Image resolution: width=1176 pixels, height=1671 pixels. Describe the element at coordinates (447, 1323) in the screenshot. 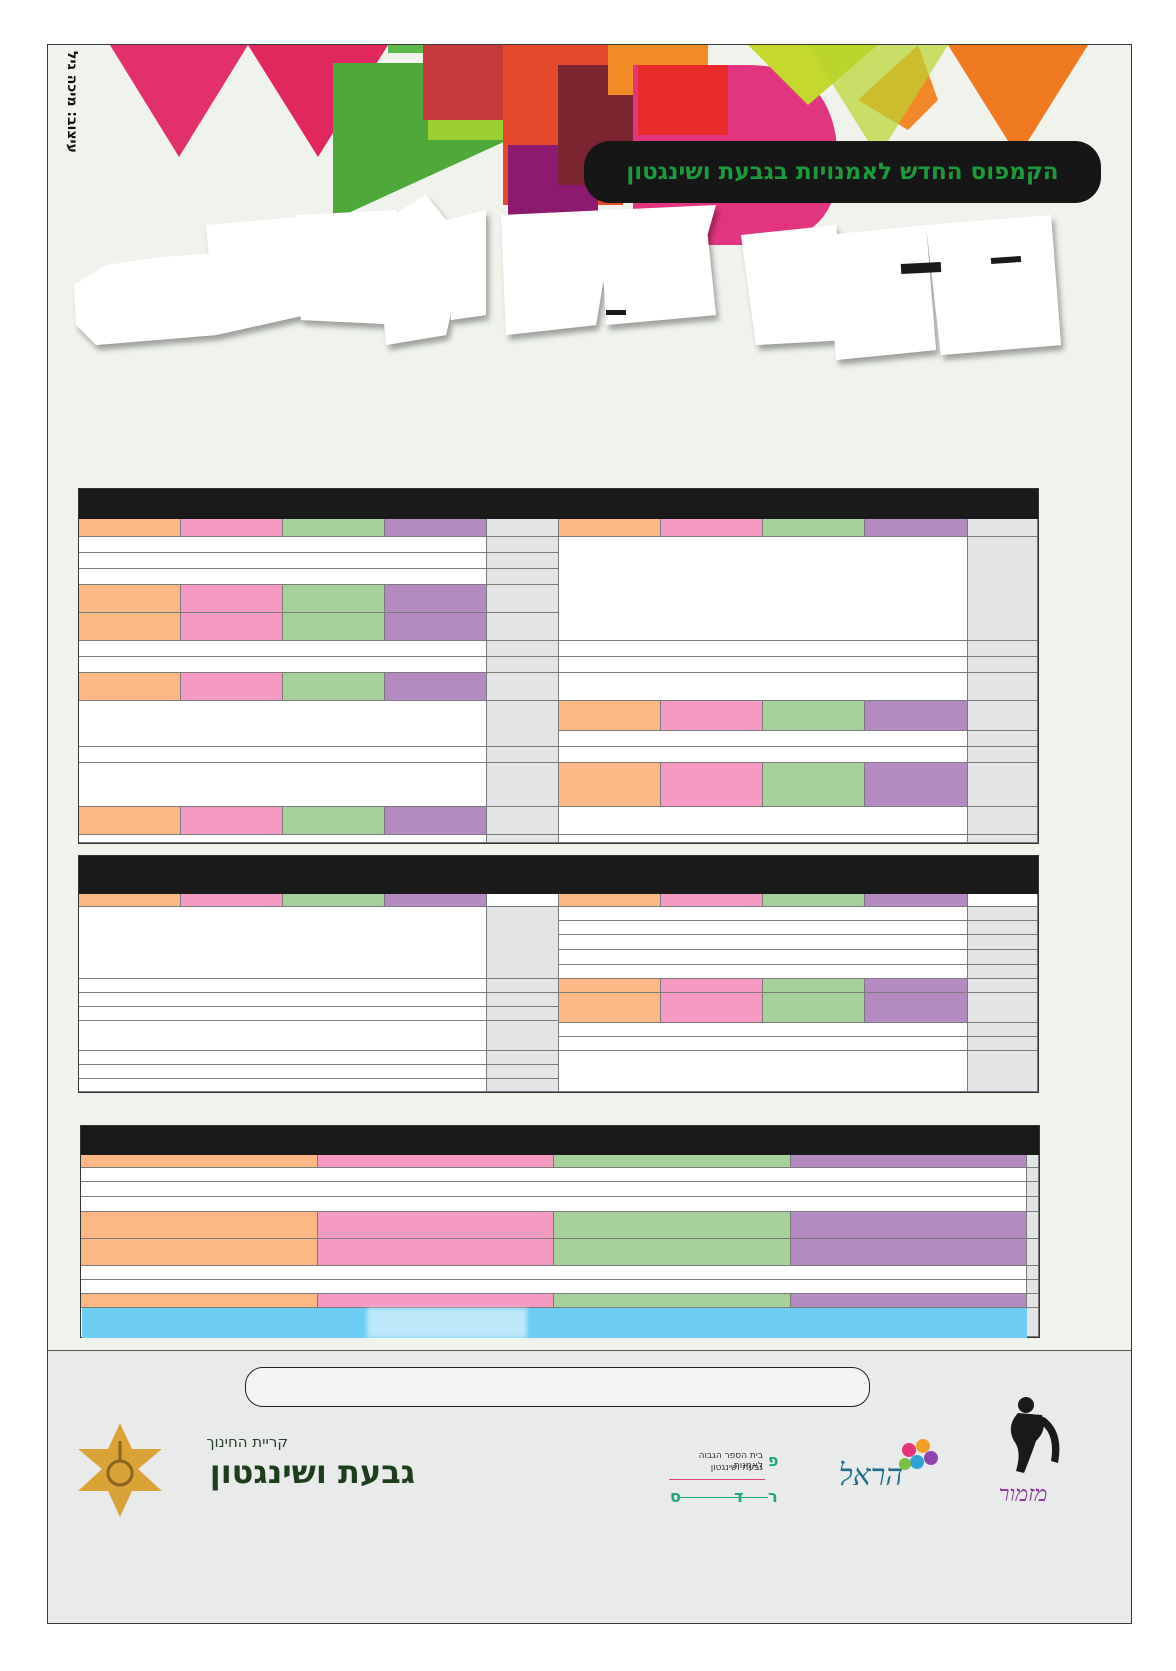

I see `highlight-label` at that location.